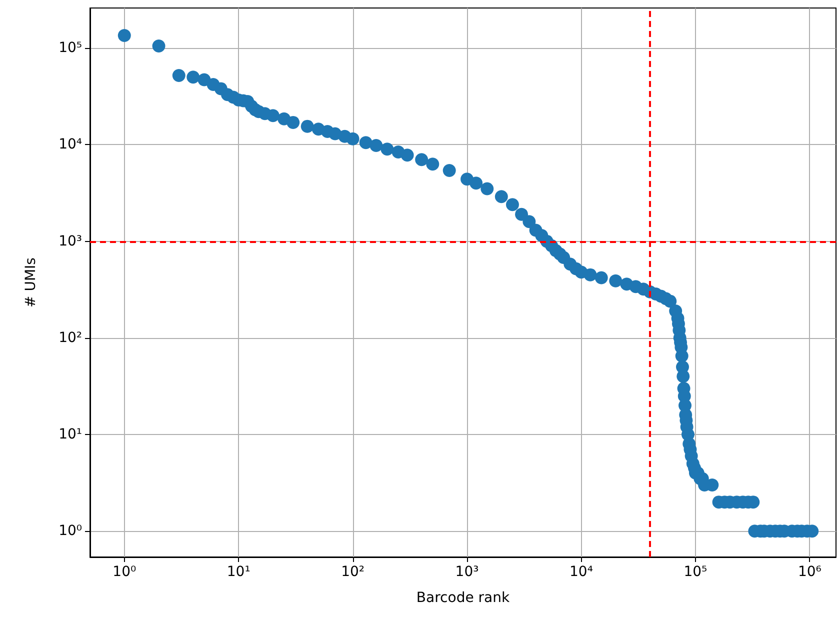  Describe the element at coordinates (70, 434) in the screenshot. I see `y-tick-label: 10¹` at that location.